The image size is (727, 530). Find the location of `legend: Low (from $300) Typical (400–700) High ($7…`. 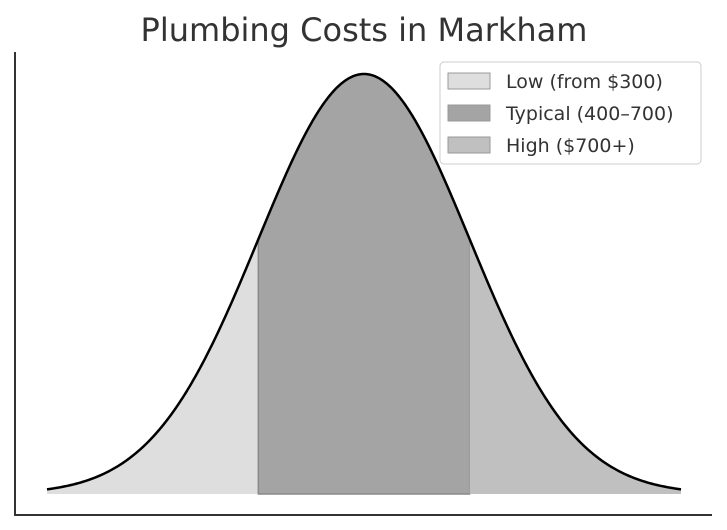

legend: Low (from $300) Typical (400–700) High ($7… is located at coordinates (570, 113).